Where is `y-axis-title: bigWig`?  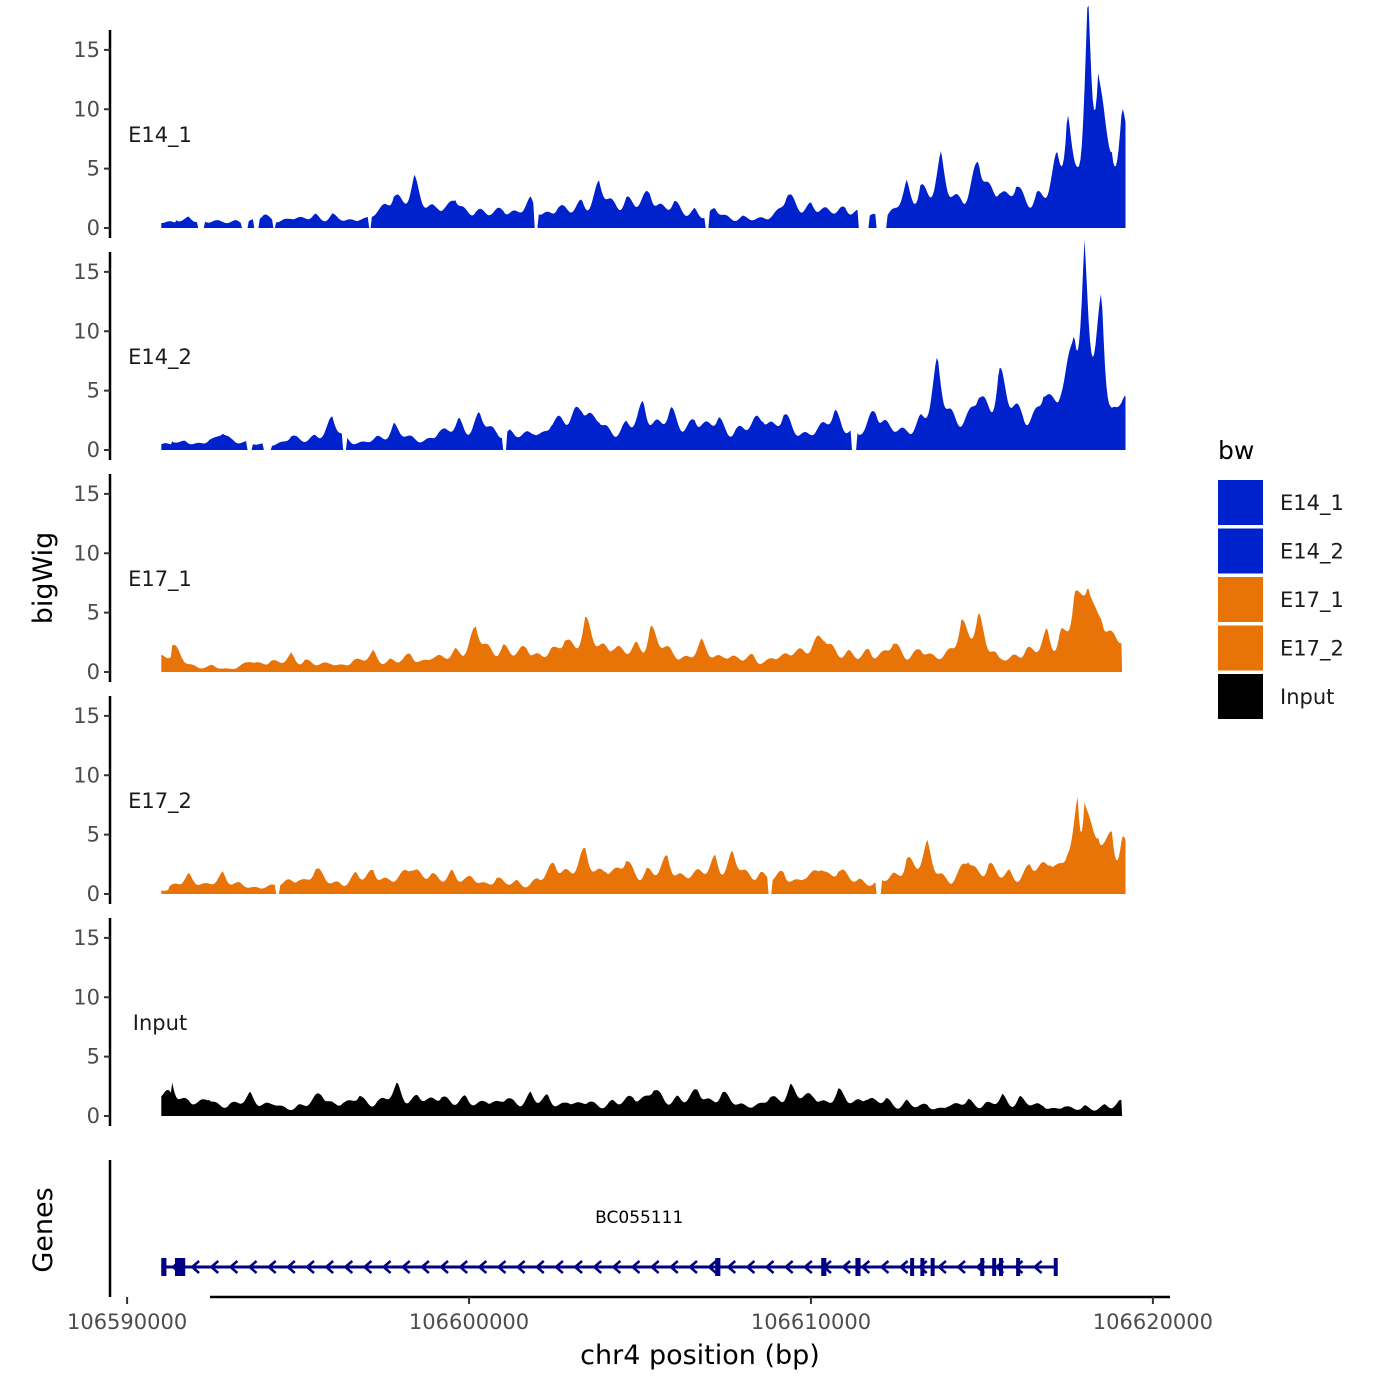
y-axis-title: bigWig is located at coordinates (43, 578).